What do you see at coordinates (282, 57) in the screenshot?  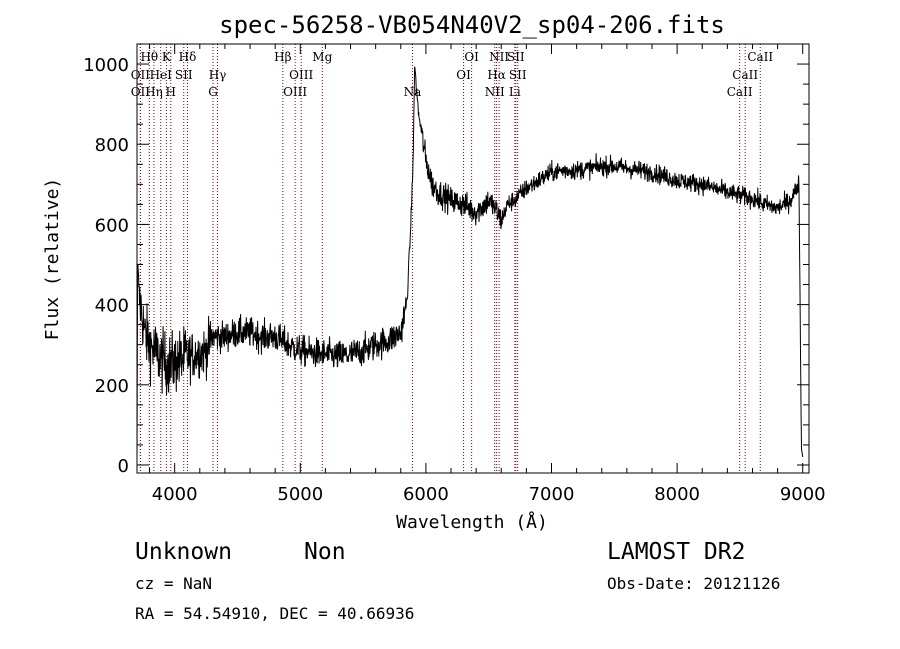 I see `spectral-line-label: Hβ` at bounding box center [282, 57].